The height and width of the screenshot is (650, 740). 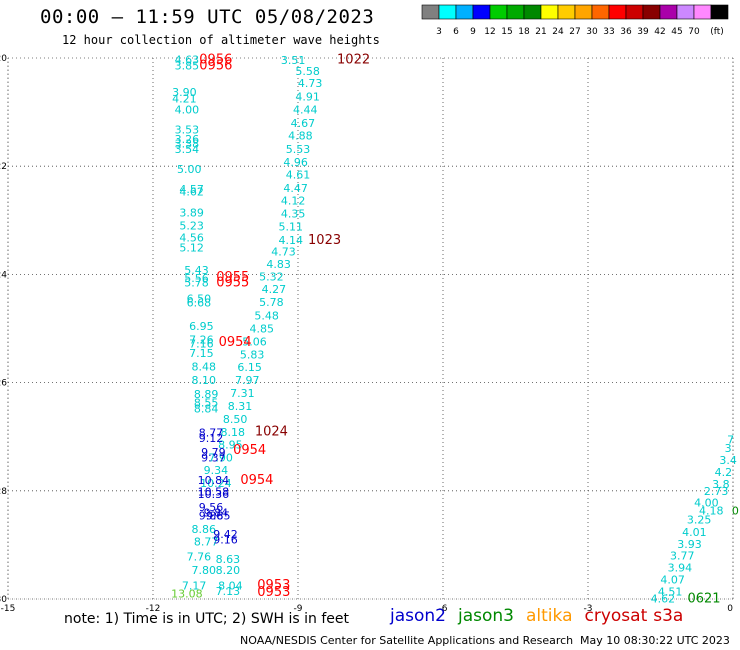 What do you see at coordinates (204, 366) in the screenshot?
I see `wave-height-label: 8.48` at bounding box center [204, 366].